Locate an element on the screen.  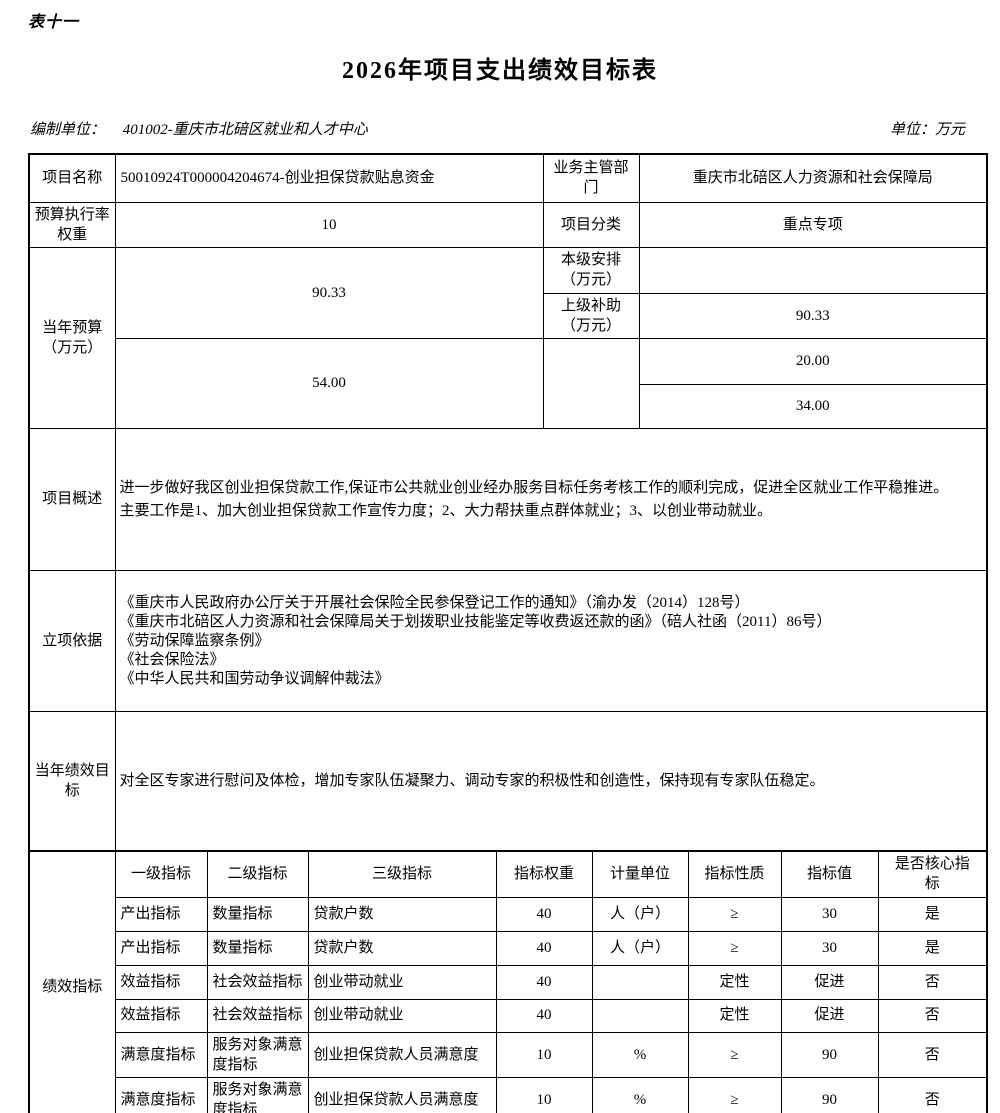
table-row: 54.00 20.00 is located at coordinates (508, 383).